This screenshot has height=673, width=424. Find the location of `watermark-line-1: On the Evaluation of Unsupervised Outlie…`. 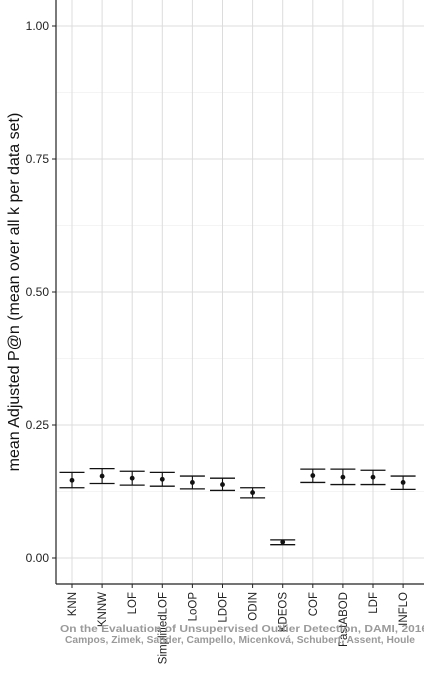

watermark-line-1: On the Evaluation of Unsupervised Outlie… is located at coordinates (242, 629).